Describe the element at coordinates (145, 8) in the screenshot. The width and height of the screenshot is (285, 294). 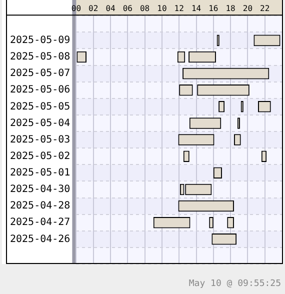
I see `x-tick-label: 08` at that location.